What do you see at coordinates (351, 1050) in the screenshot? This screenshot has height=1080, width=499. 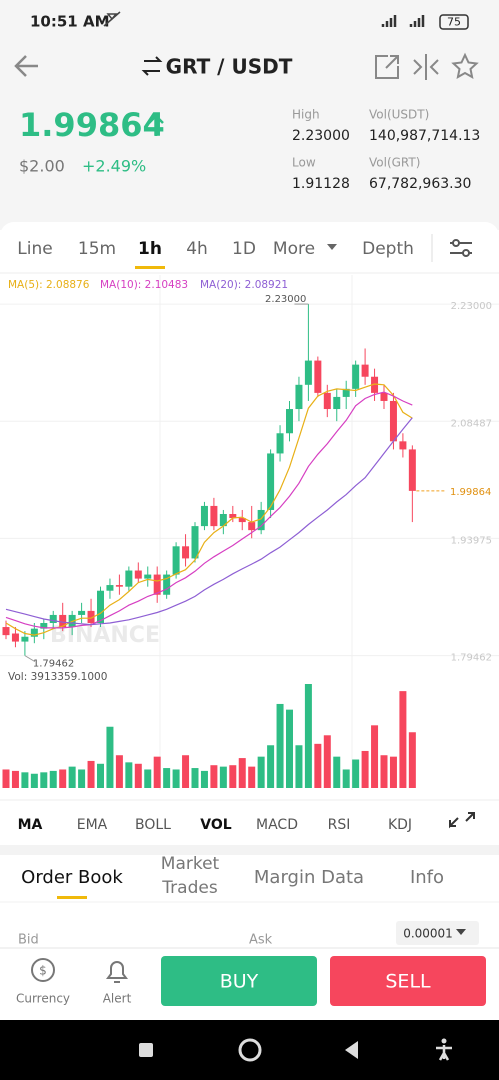 I see `back-nav` at bounding box center [351, 1050].